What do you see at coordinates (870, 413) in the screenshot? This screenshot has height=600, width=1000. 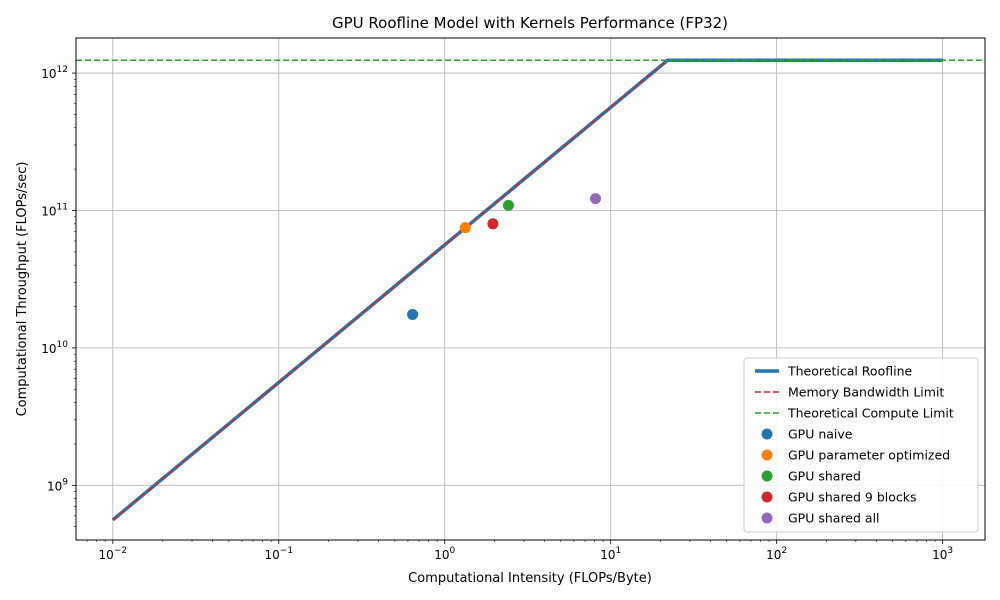 I see `legend-label-theoretical-compute-limit: Theoretical Compute Limit` at bounding box center [870, 413].